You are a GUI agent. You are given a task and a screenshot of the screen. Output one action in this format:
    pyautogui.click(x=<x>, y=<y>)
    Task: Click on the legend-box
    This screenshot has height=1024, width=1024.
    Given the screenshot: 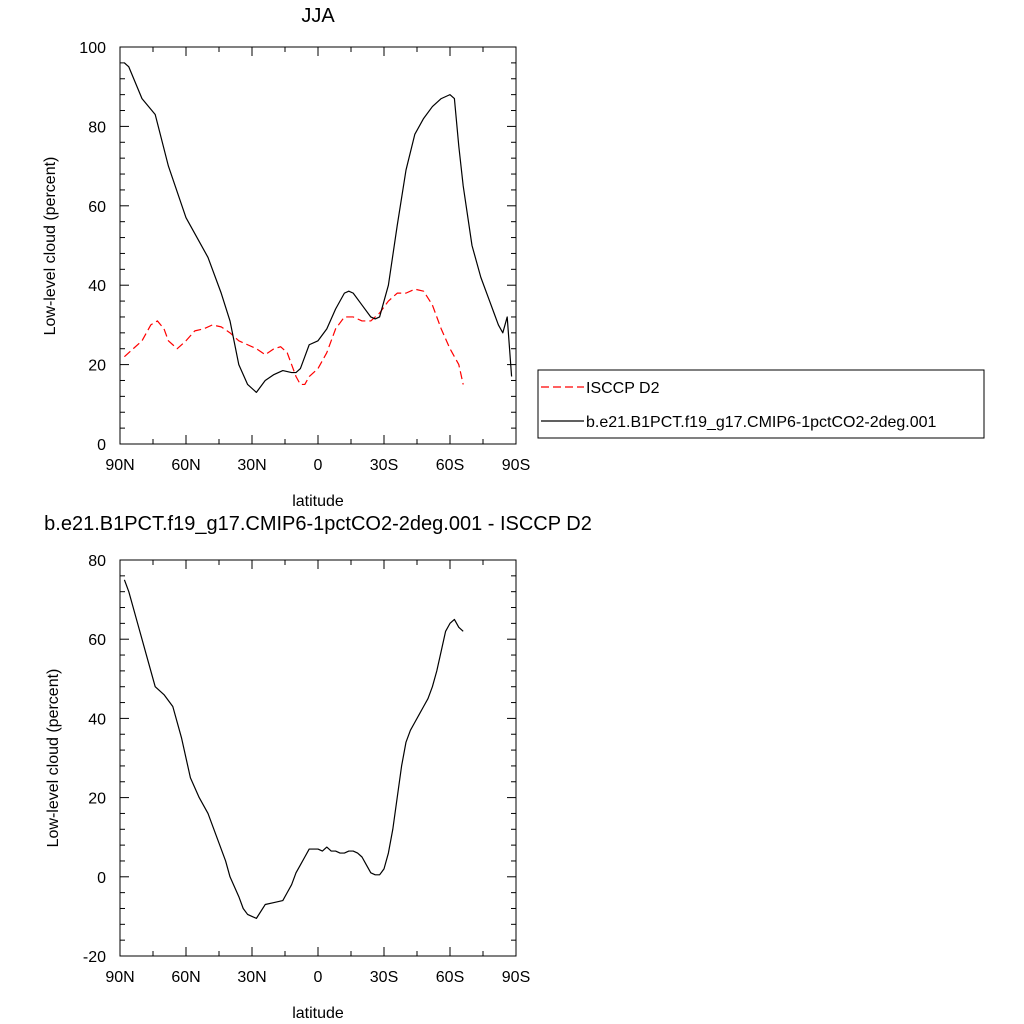 What is the action you would take?
    pyautogui.click(x=761, y=404)
    